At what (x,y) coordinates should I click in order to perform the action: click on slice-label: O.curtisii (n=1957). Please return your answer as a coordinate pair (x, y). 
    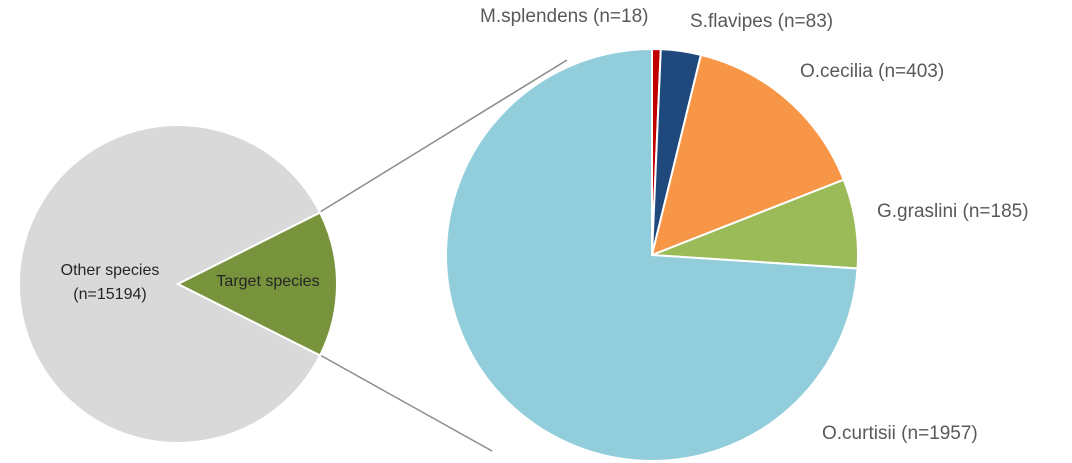
    Looking at the image, I should click on (900, 433).